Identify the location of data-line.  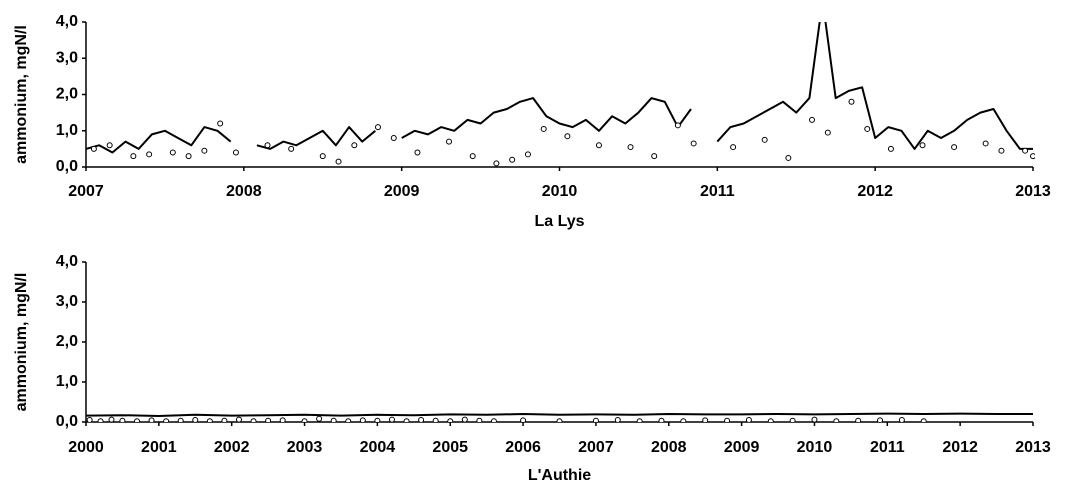
(559, 414).